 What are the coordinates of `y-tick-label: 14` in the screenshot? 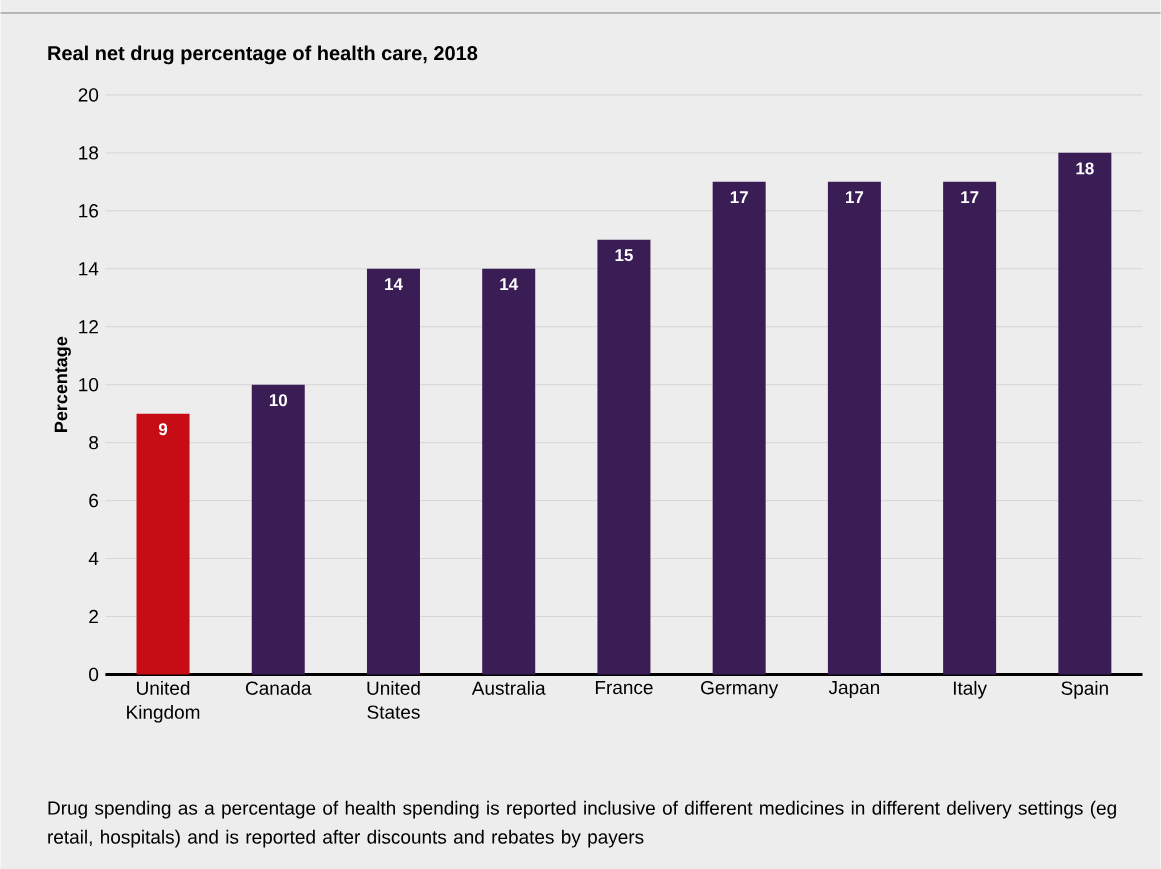 It's located at (89, 269).